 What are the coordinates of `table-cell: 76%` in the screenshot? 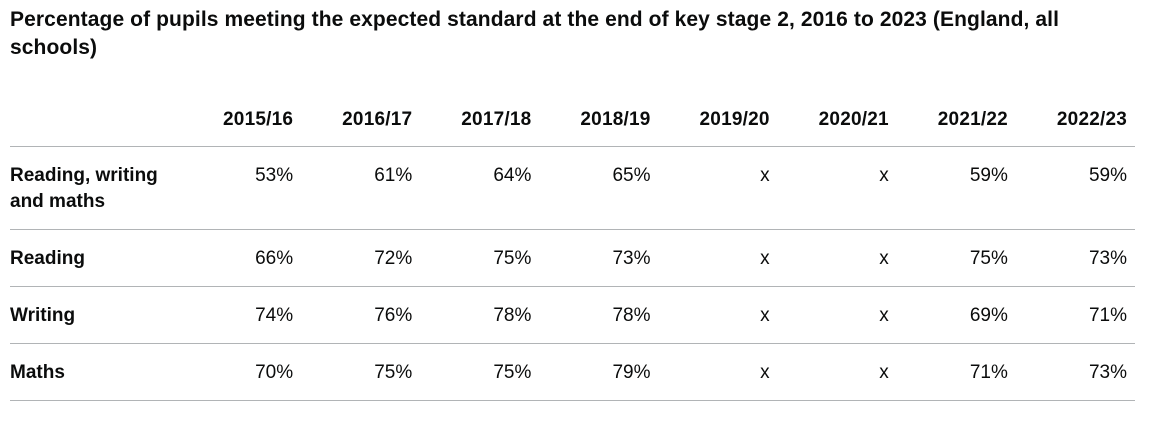 It's located at (361, 315).